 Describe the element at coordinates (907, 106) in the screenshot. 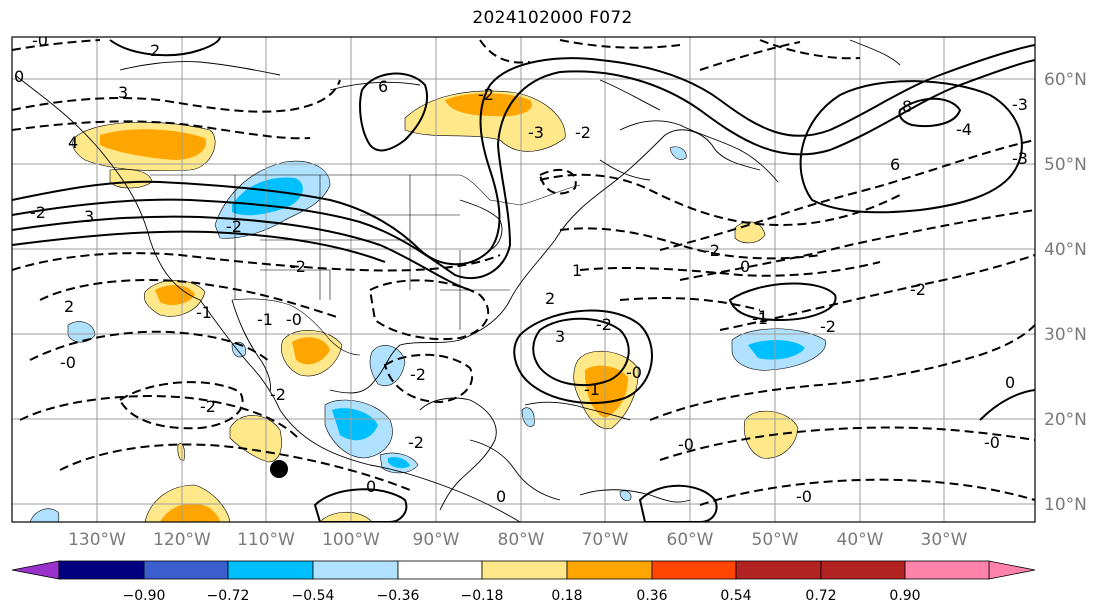

I see `contour-label: 8` at that location.